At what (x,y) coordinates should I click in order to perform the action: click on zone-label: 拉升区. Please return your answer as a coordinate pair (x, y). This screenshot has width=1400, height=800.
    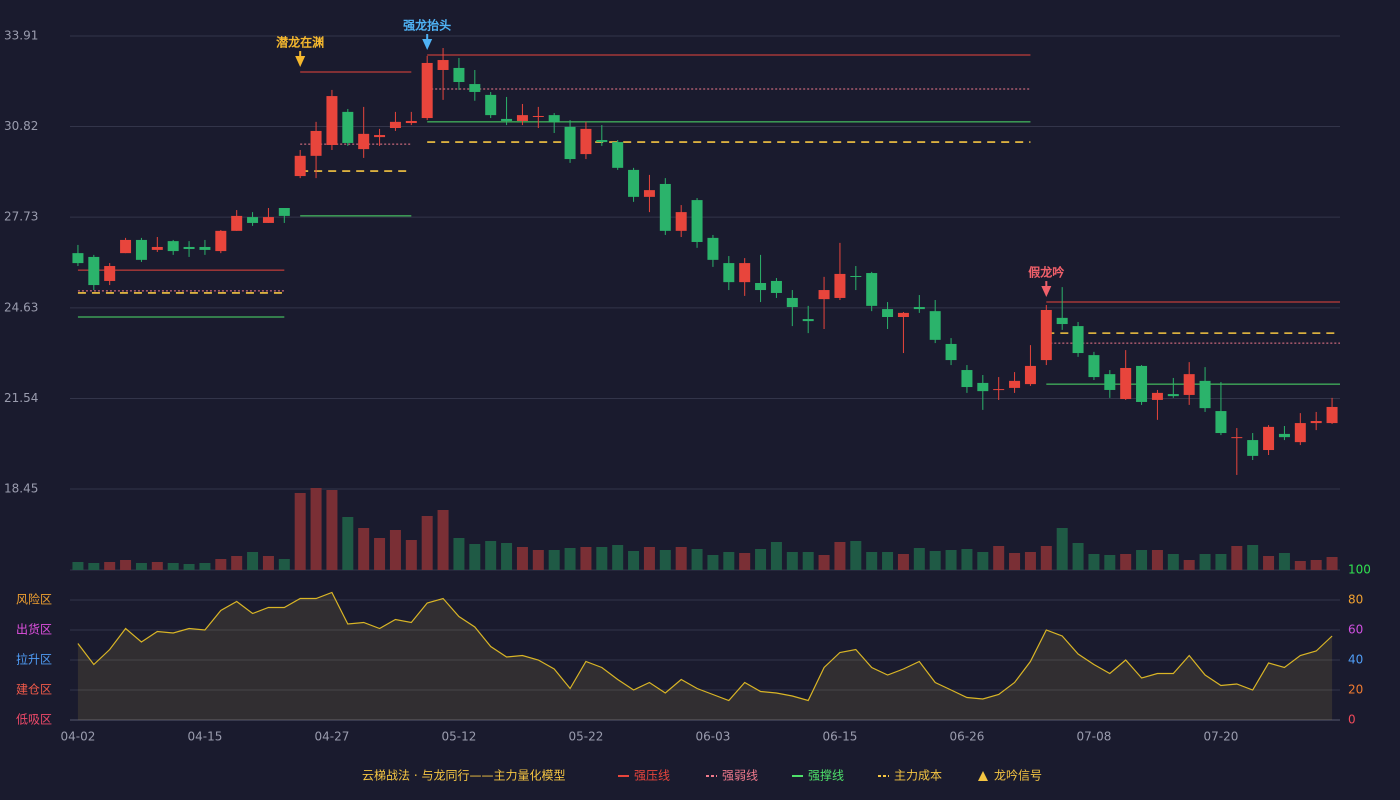
    Looking at the image, I should click on (34, 659).